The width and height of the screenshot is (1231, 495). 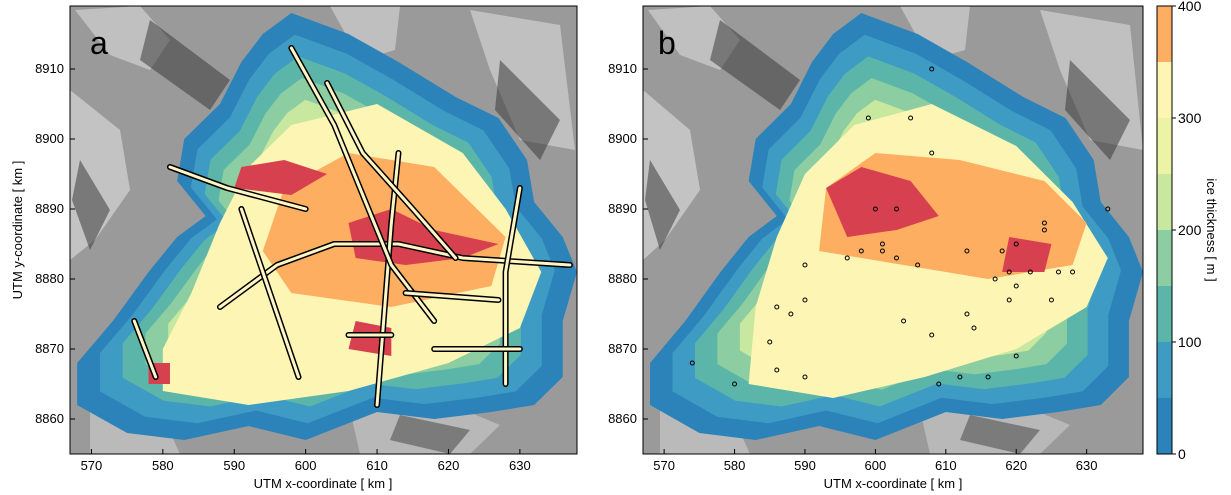 I want to click on colorbar-tick-label: 200, so click(x=1190, y=230).